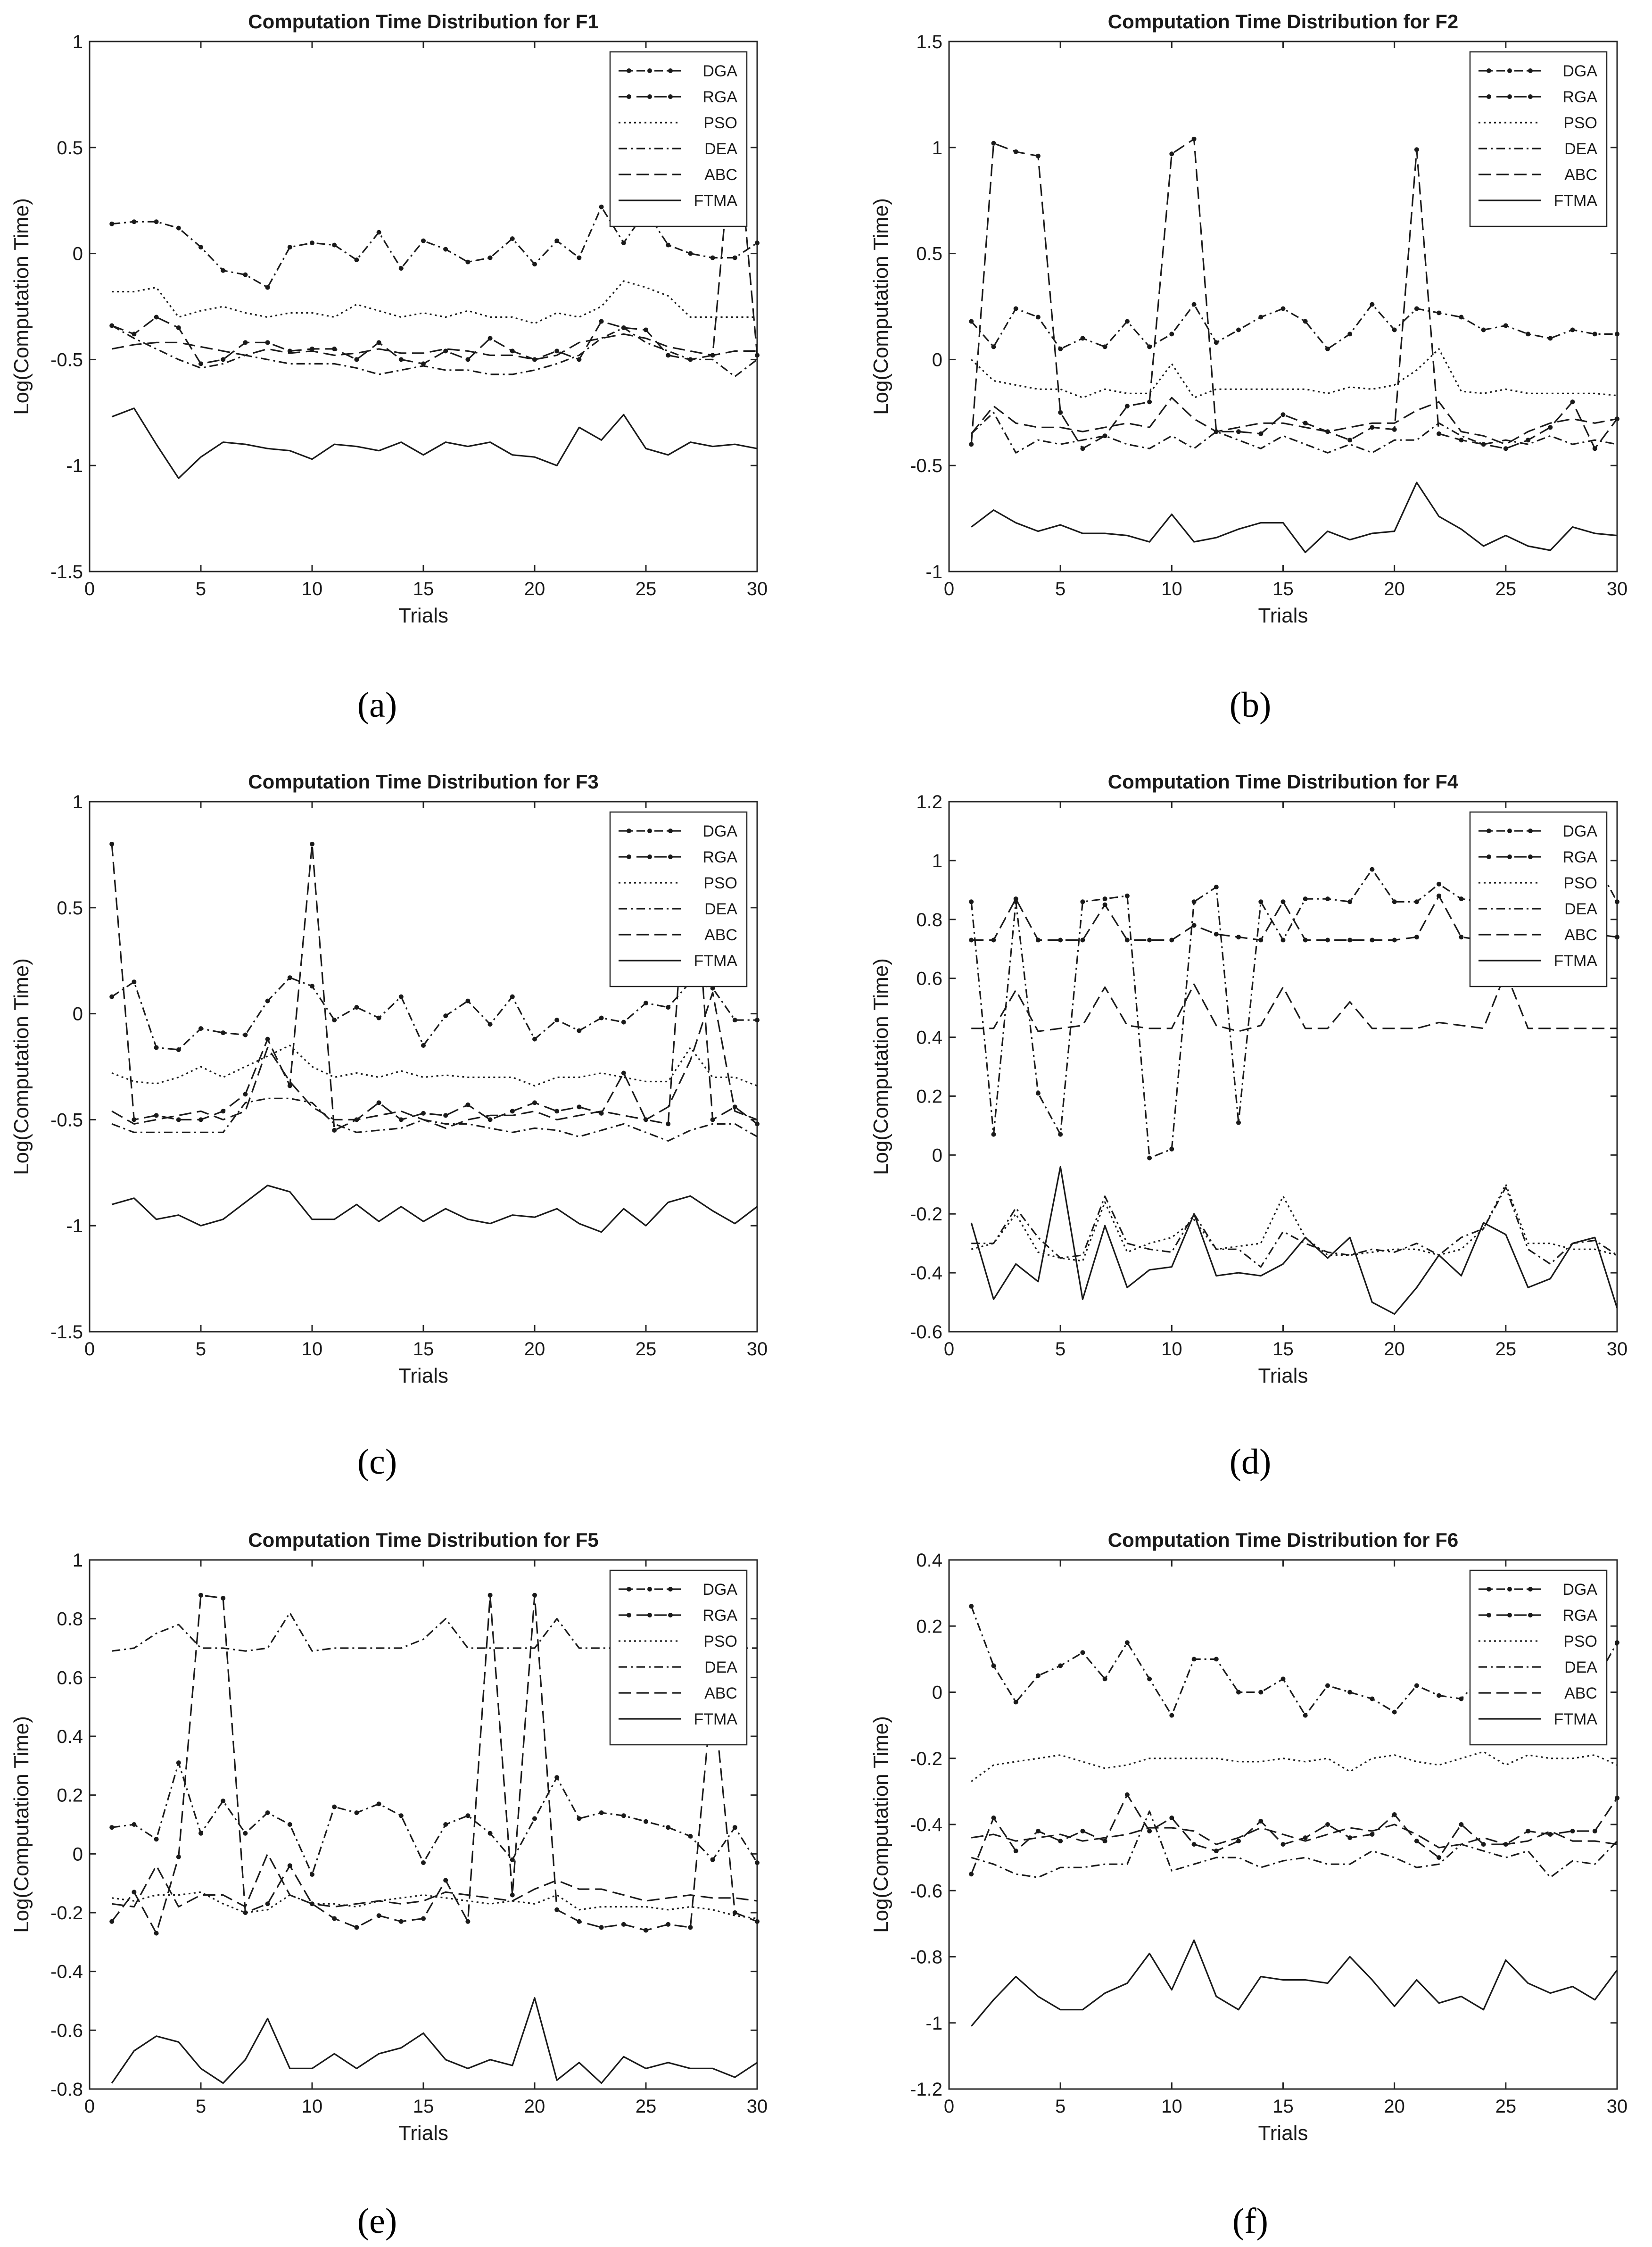 The image size is (1652, 2247). I want to click on y-tick-label: -0.5, so click(926, 466).